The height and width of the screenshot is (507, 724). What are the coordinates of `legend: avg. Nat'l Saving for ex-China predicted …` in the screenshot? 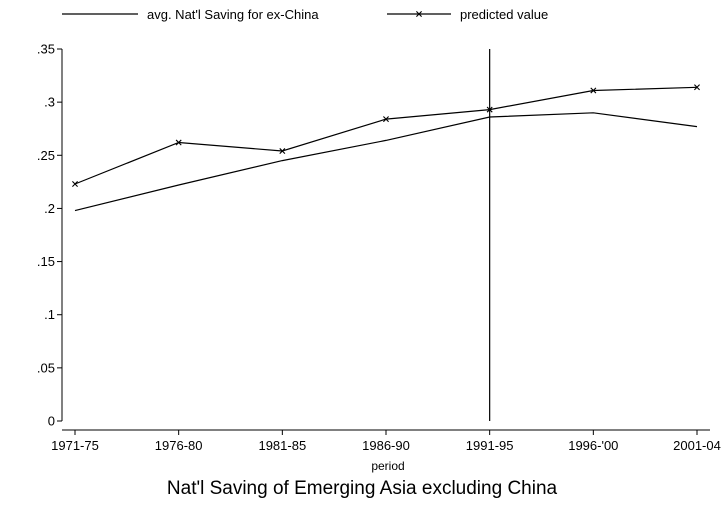 It's located at (305, 14).